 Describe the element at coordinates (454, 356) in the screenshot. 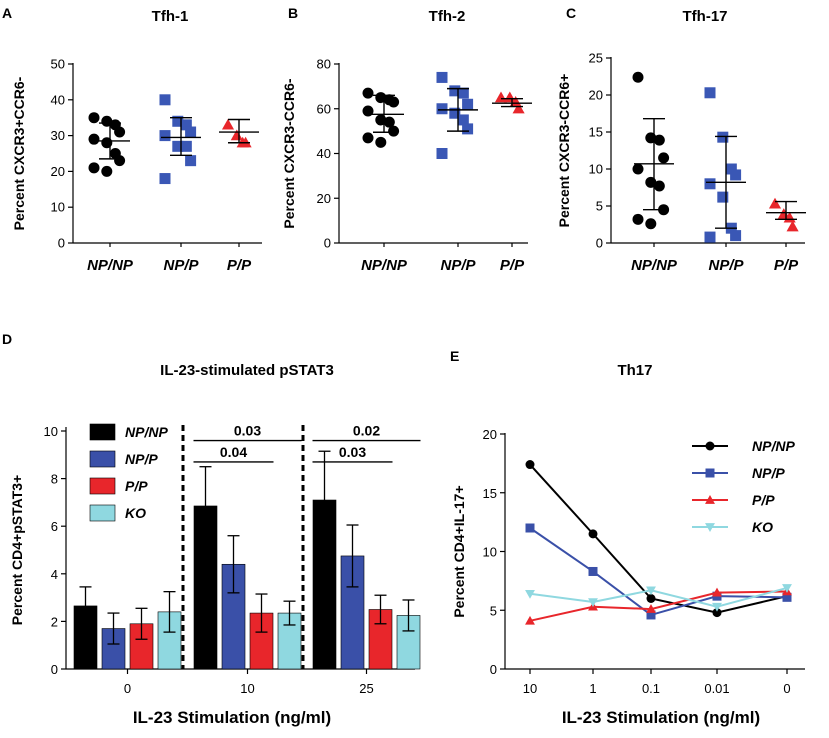

I see `panel-letter: E` at that location.